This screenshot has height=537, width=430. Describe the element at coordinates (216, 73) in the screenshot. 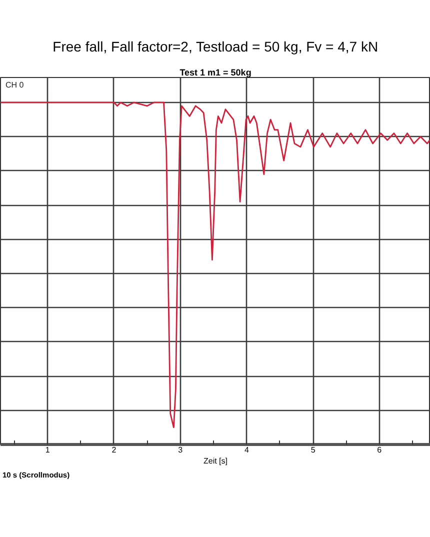

I see `chart-subtitle: Test 1 m1 = 50kg` at that location.